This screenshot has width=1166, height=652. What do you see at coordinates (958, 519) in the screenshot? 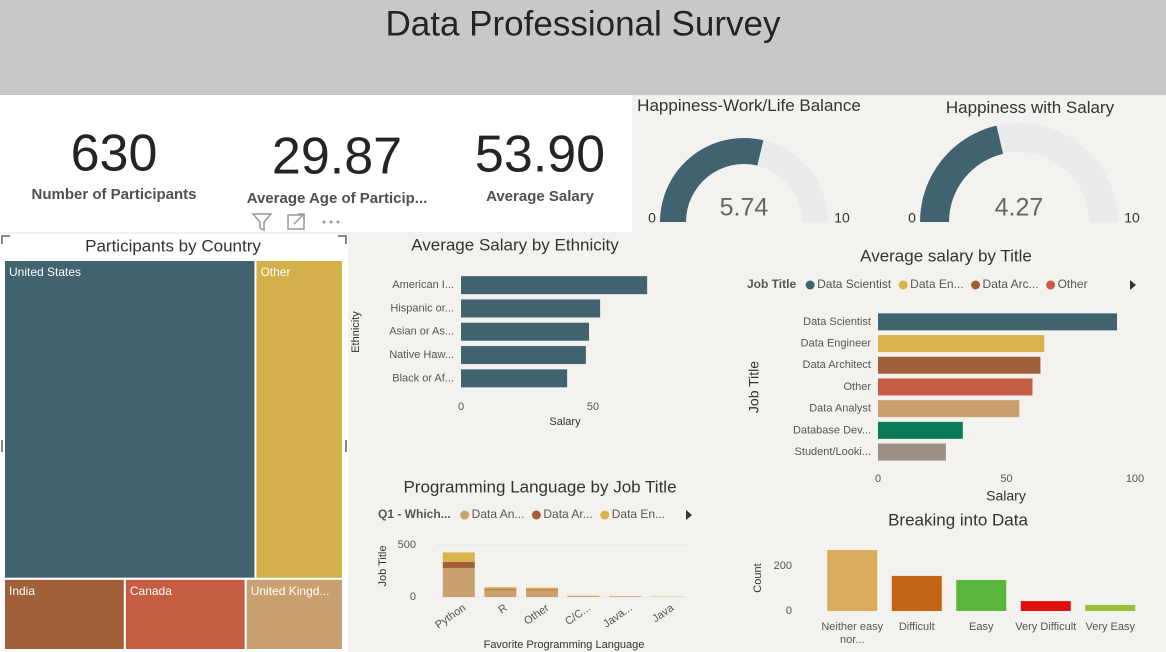
I see `chart-title: Breaking into Data` at bounding box center [958, 519].